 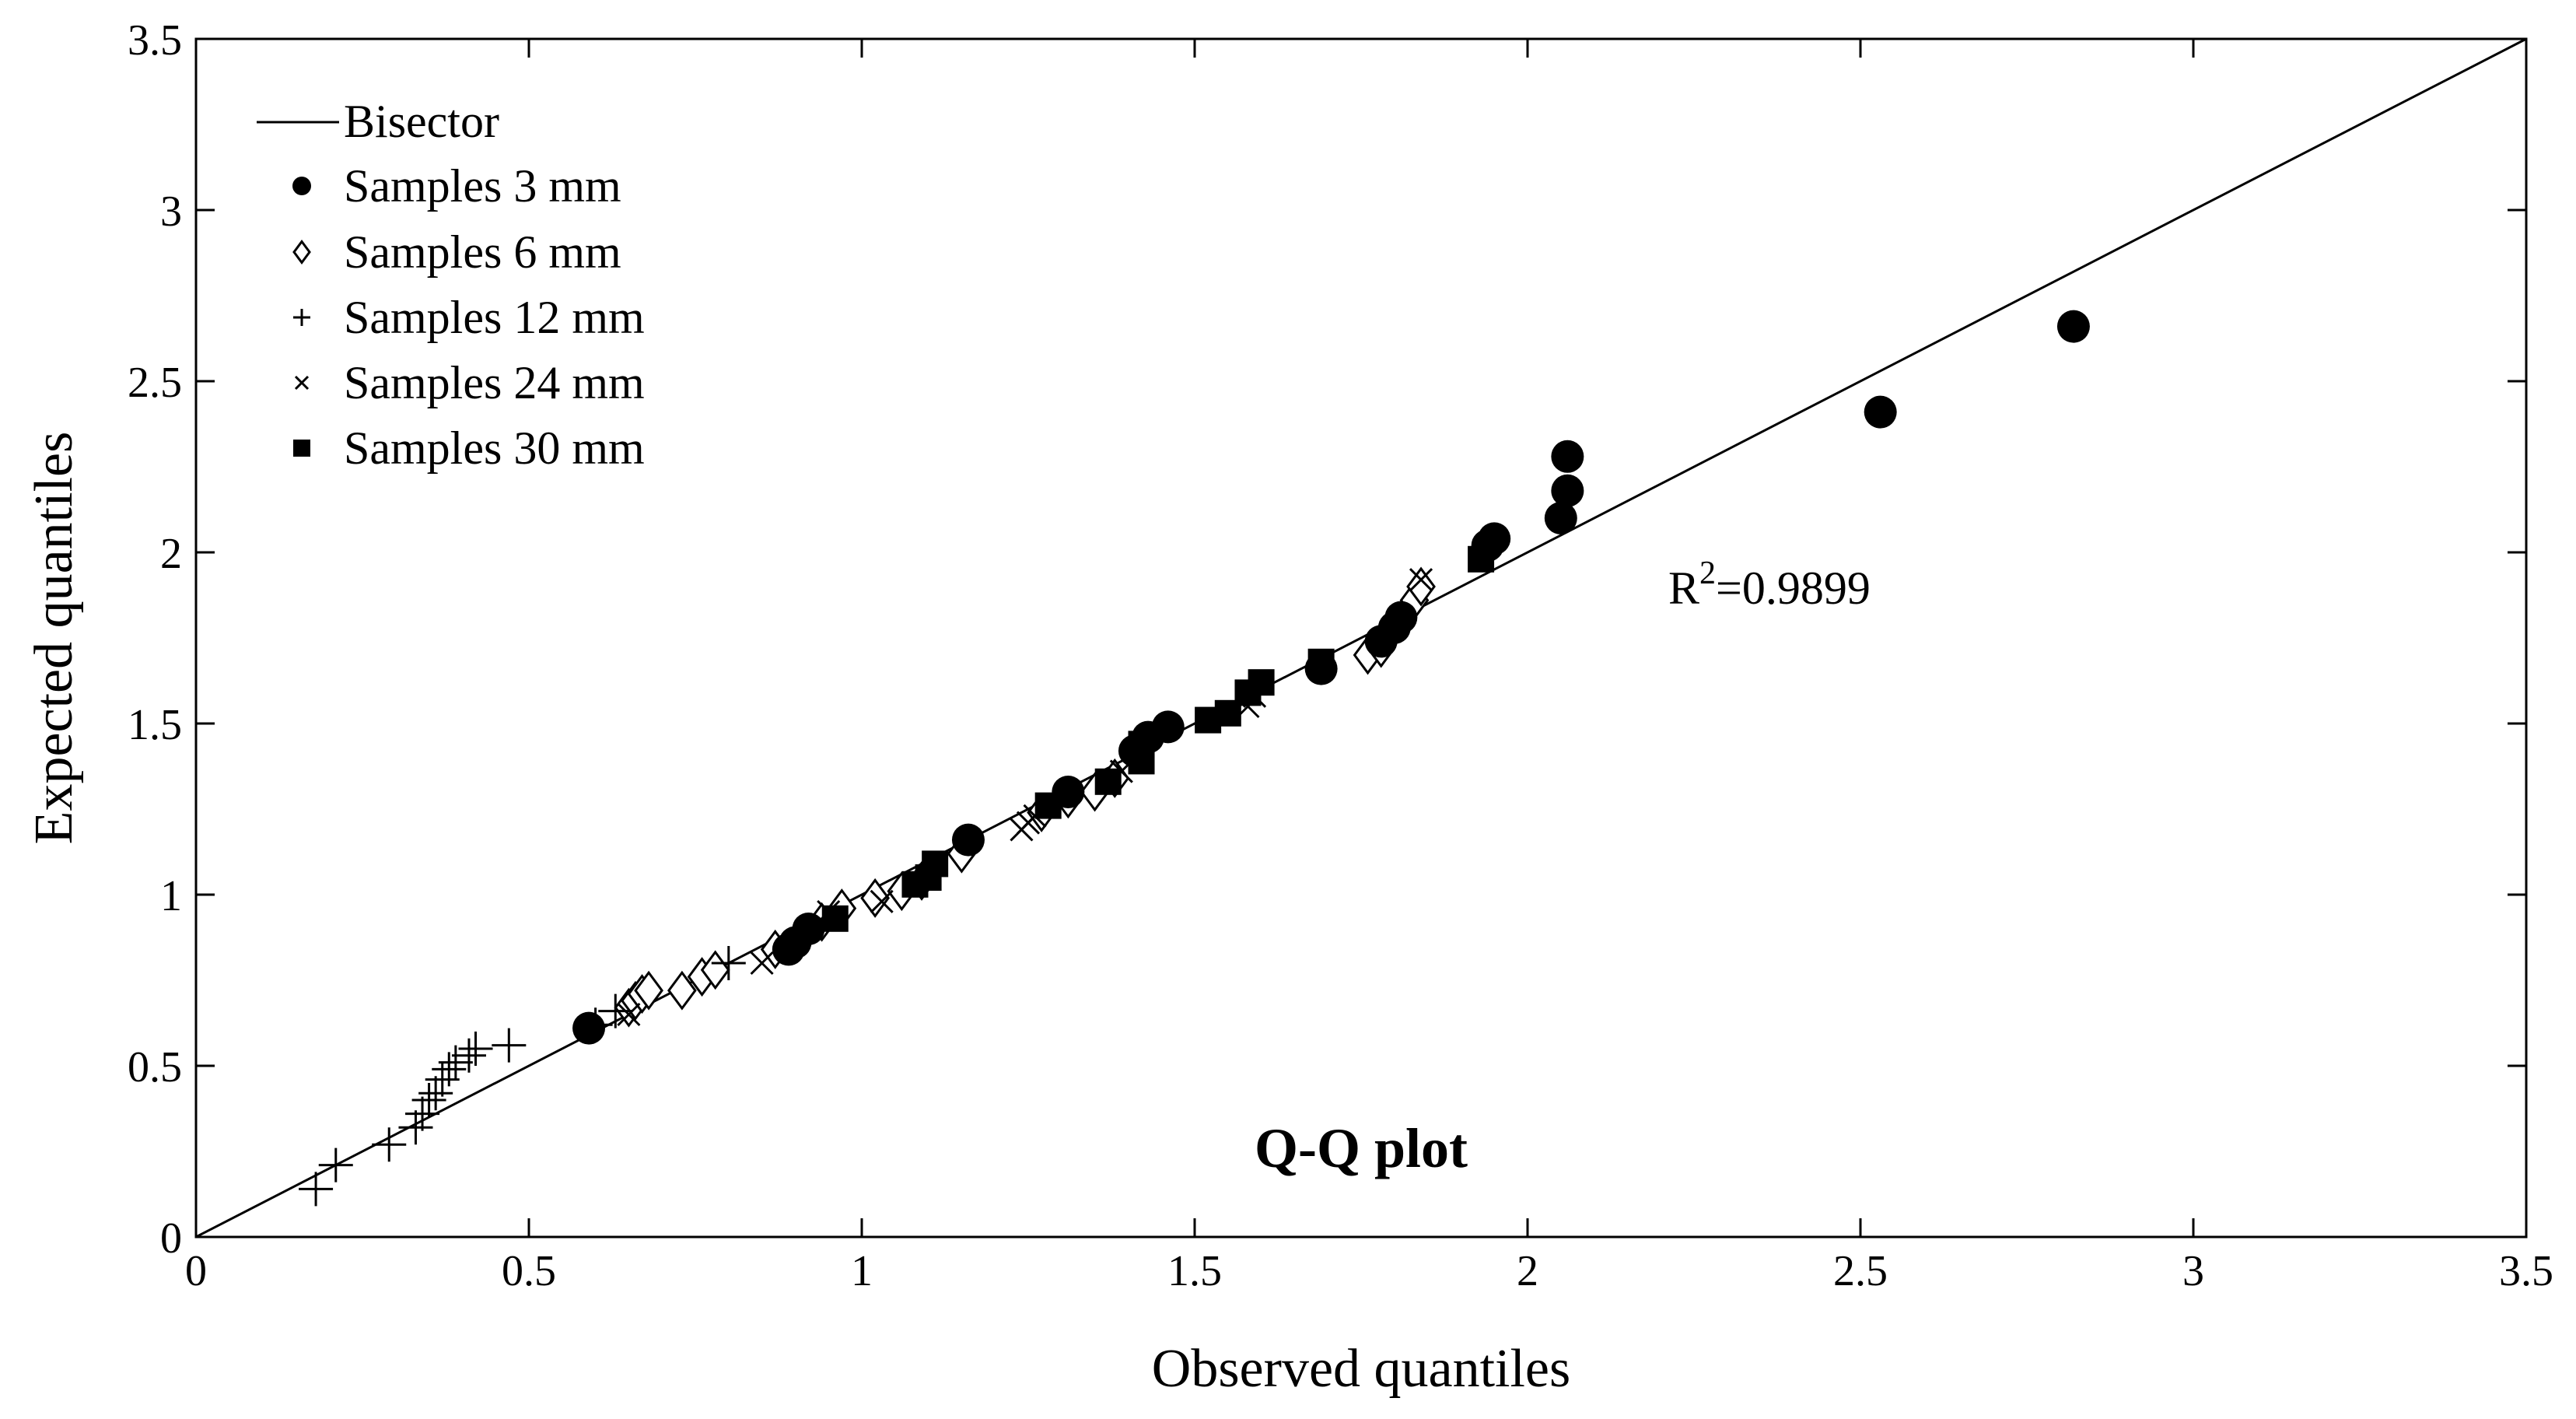 What do you see at coordinates (495, 448) in the screenshot?
I see `legend-label-series-4: Samples 30 mm` at bounding box center [495, 448].